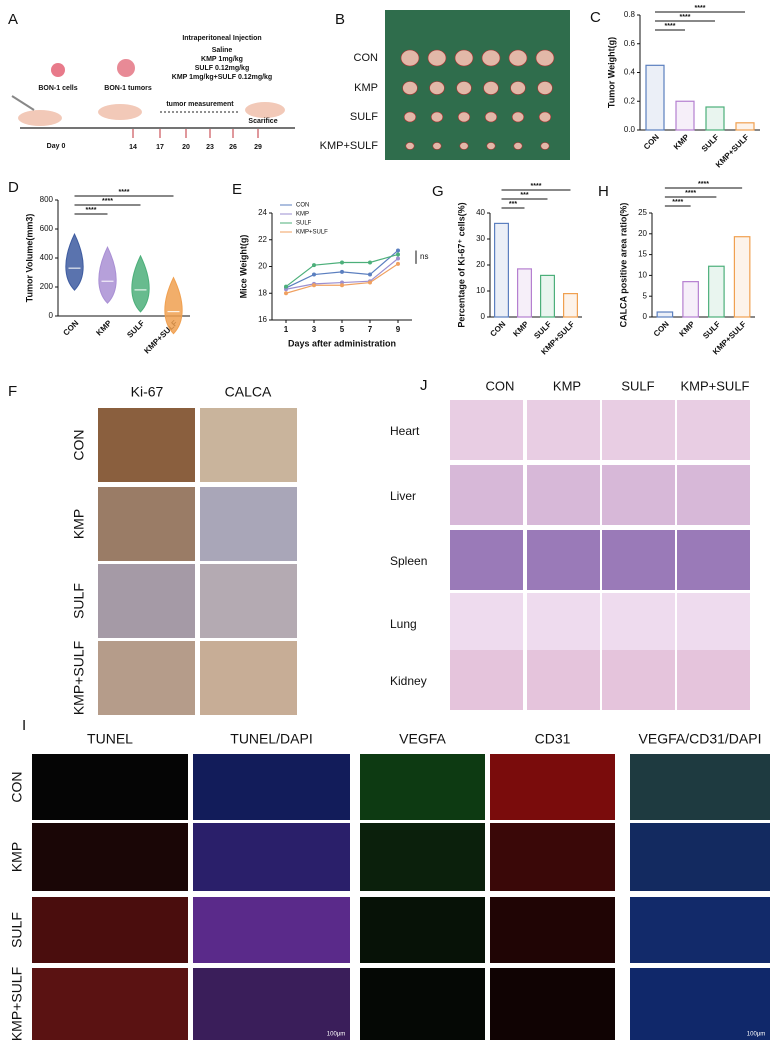  Describe the element at coordinates (342, 278) in the screenshot. I see `line` at that location.